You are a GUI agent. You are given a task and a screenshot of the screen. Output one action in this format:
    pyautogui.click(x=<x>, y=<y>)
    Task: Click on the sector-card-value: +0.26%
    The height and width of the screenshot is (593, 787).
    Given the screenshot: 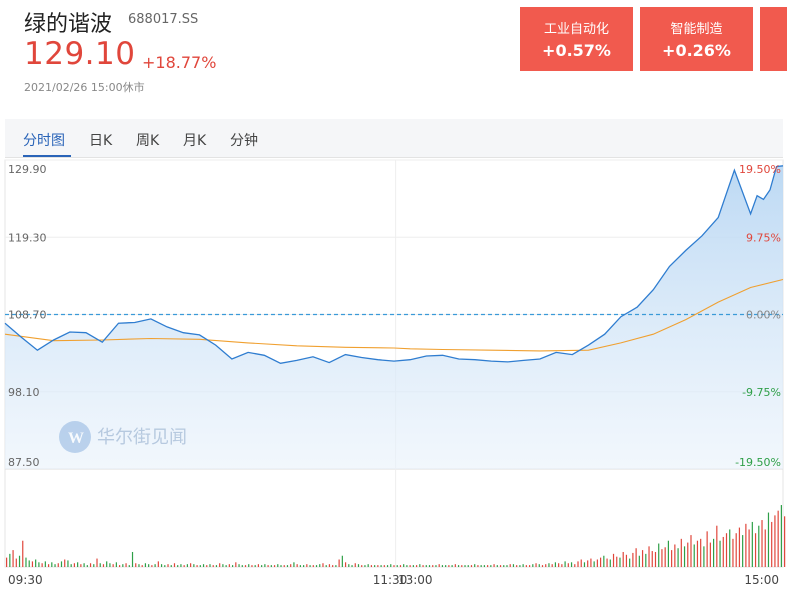 What is the action you would take?
    pyautogui.click(x=696, y=50)
    